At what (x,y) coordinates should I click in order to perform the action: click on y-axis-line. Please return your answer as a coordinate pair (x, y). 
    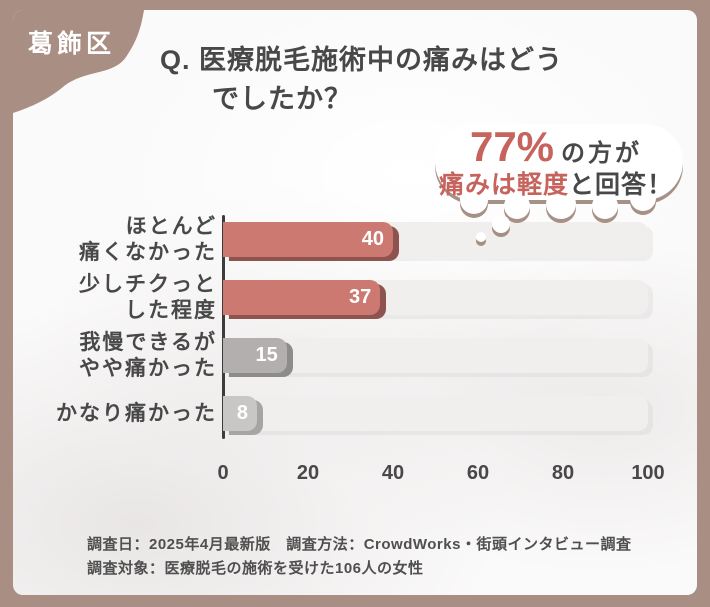
    Looking at the image, I should click on (223, 327).